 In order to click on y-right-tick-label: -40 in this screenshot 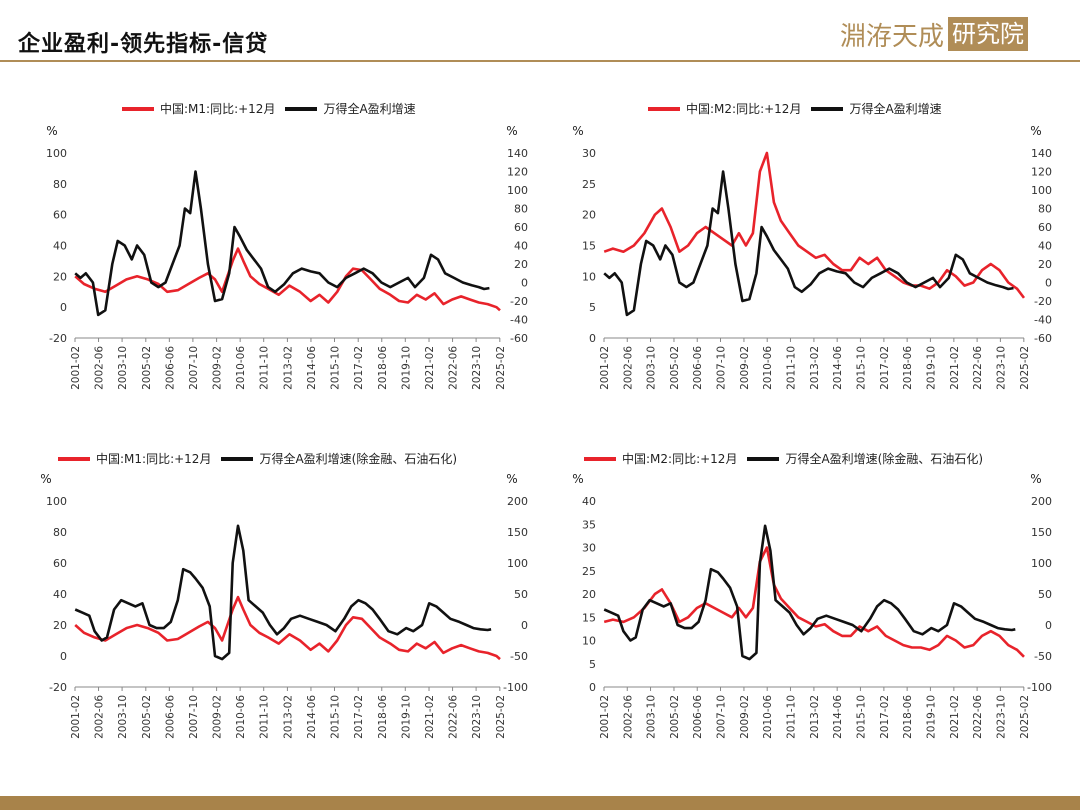, I will do `click(1043, 320)`.